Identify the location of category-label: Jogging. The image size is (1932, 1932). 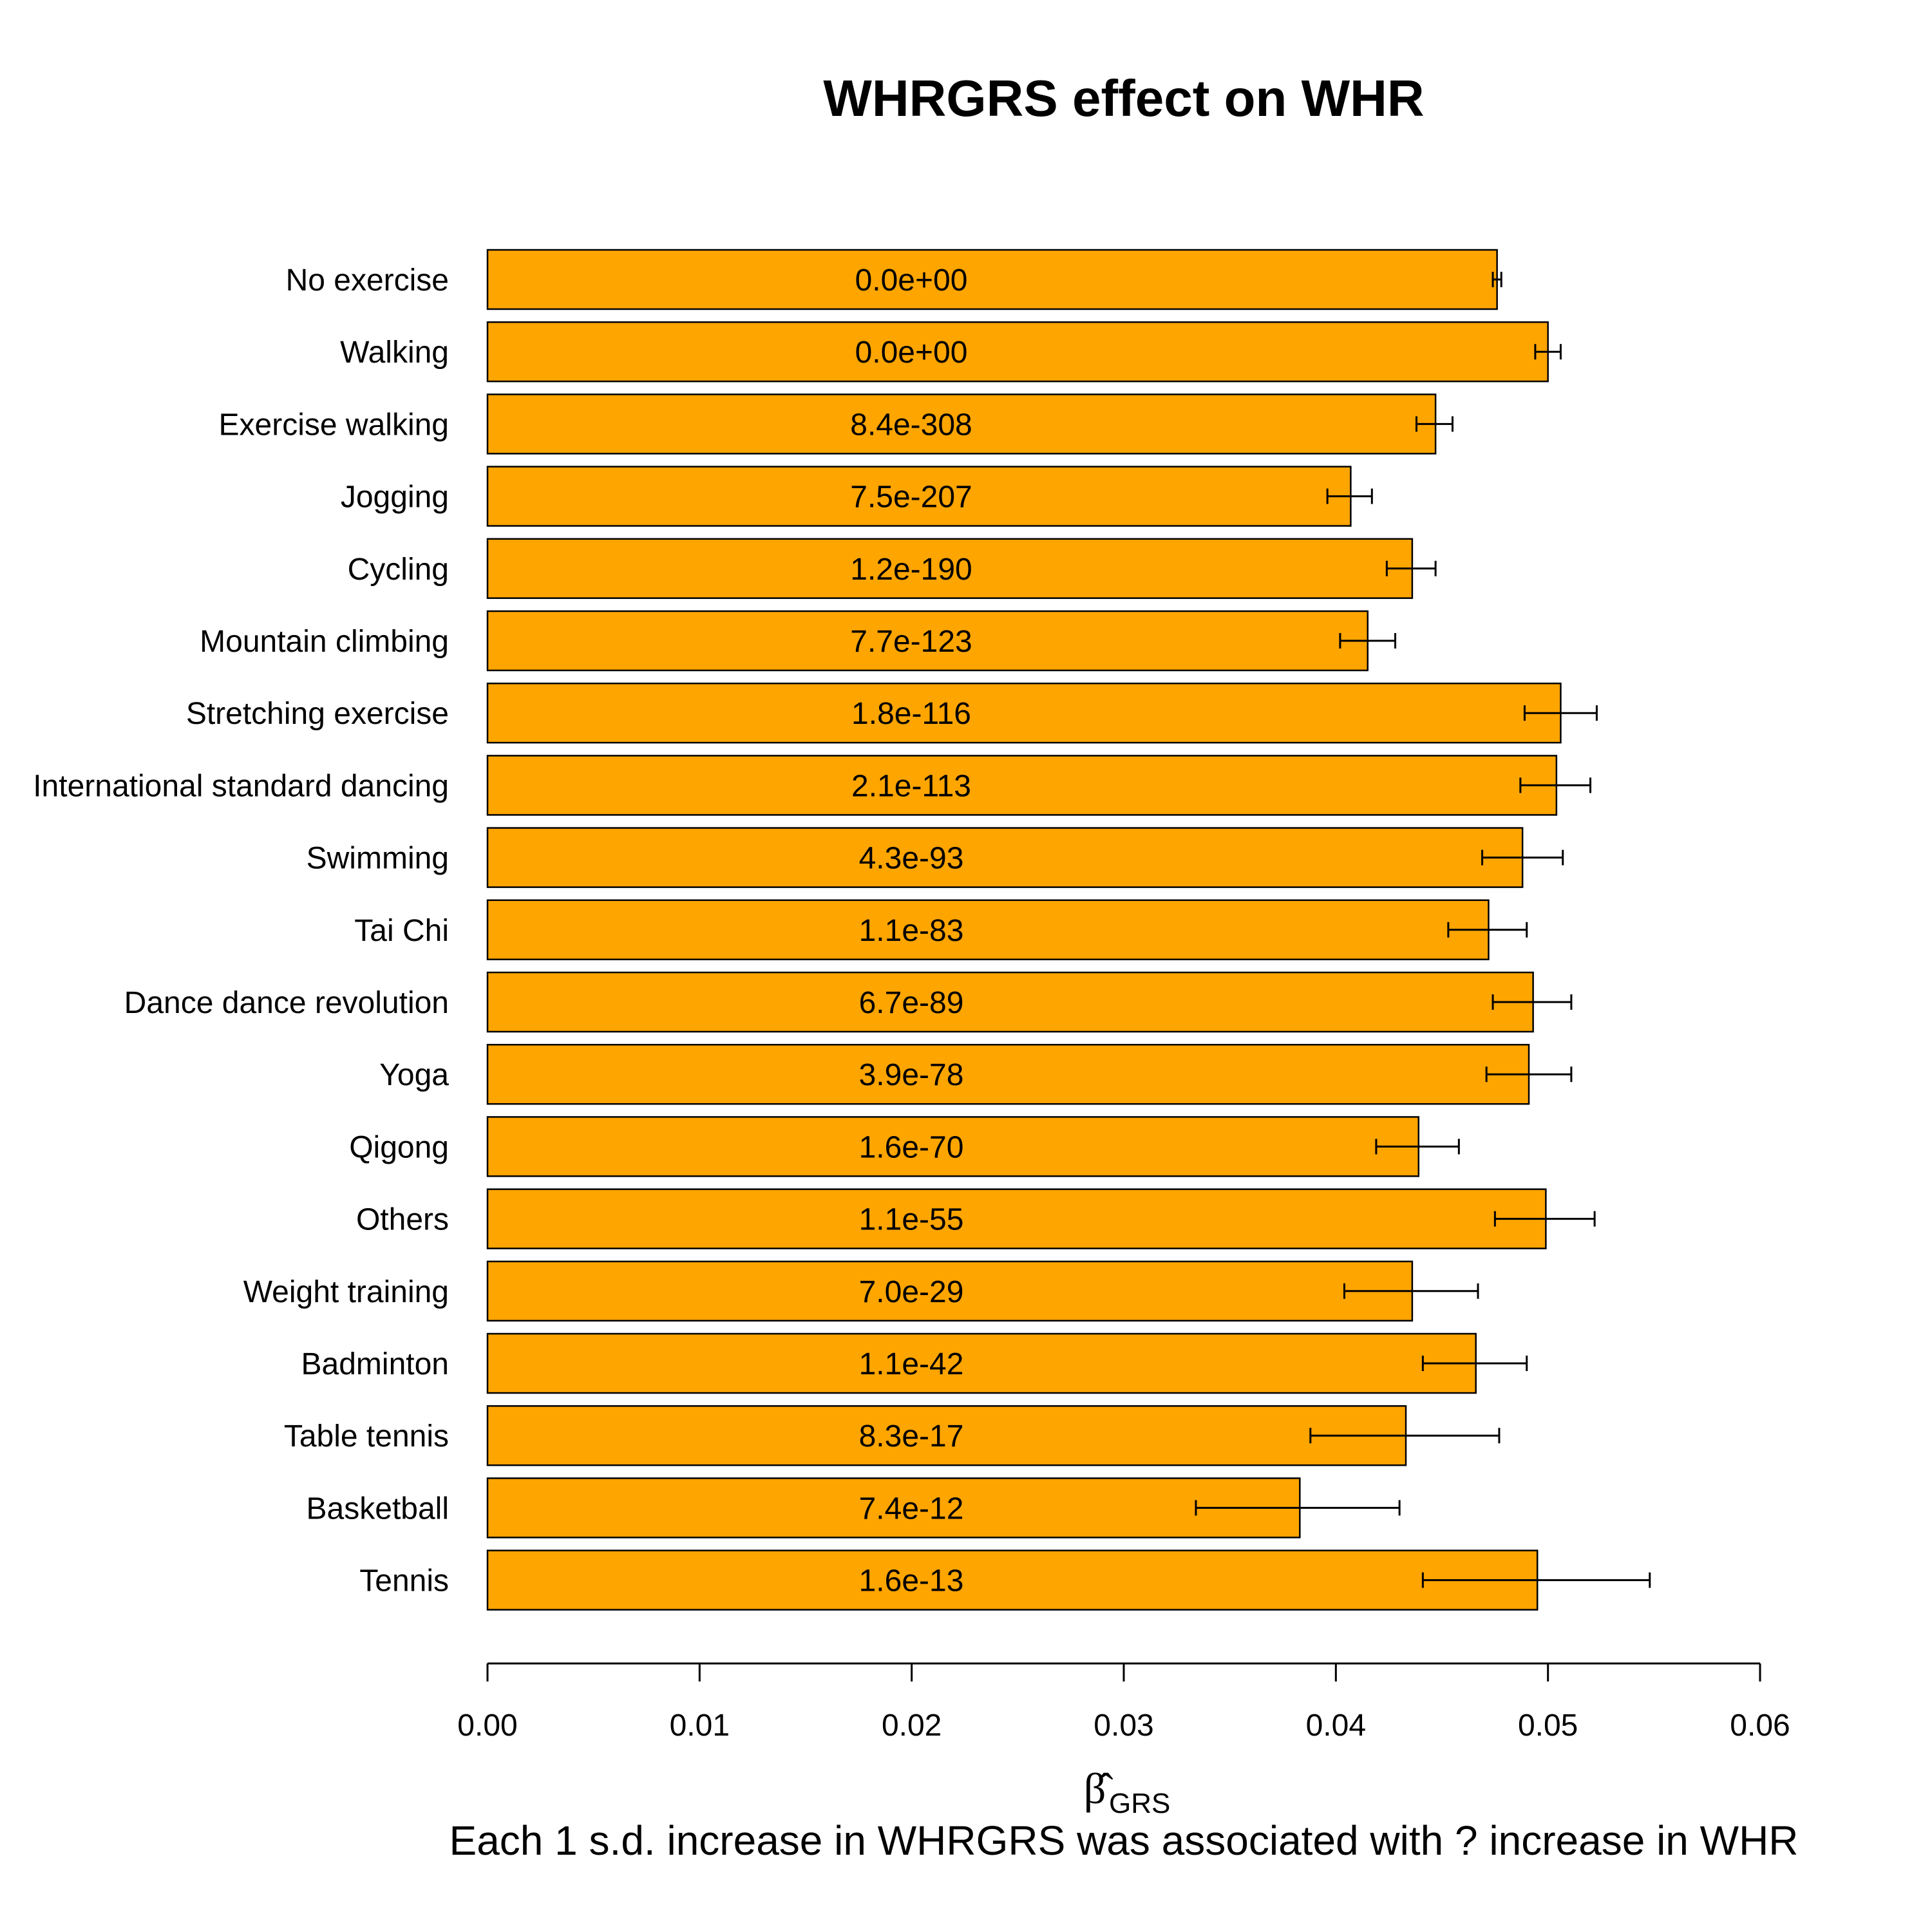
(395, 497).